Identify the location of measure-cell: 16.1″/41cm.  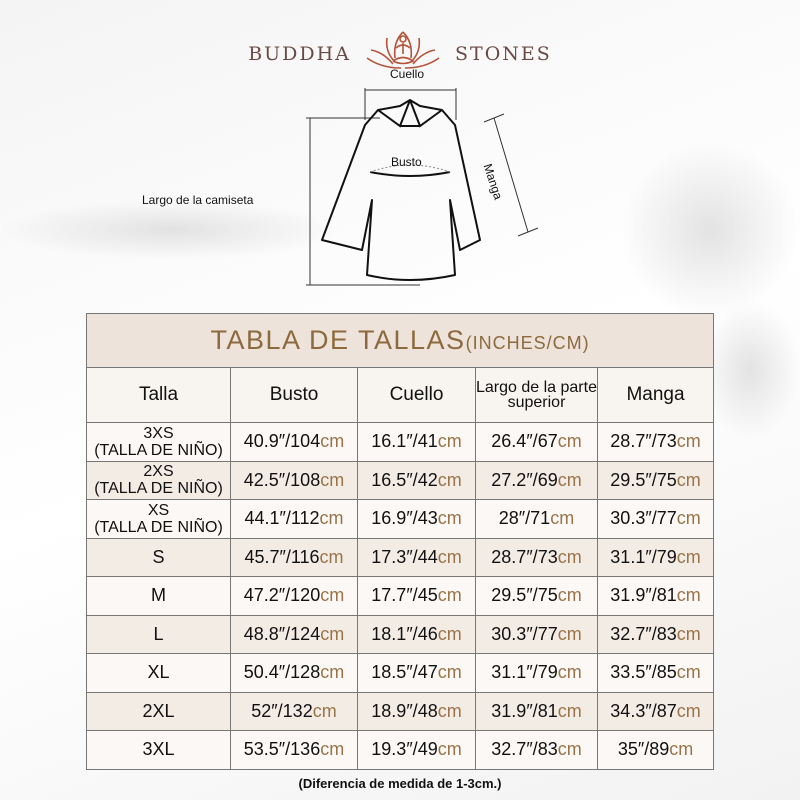
(416, 442).